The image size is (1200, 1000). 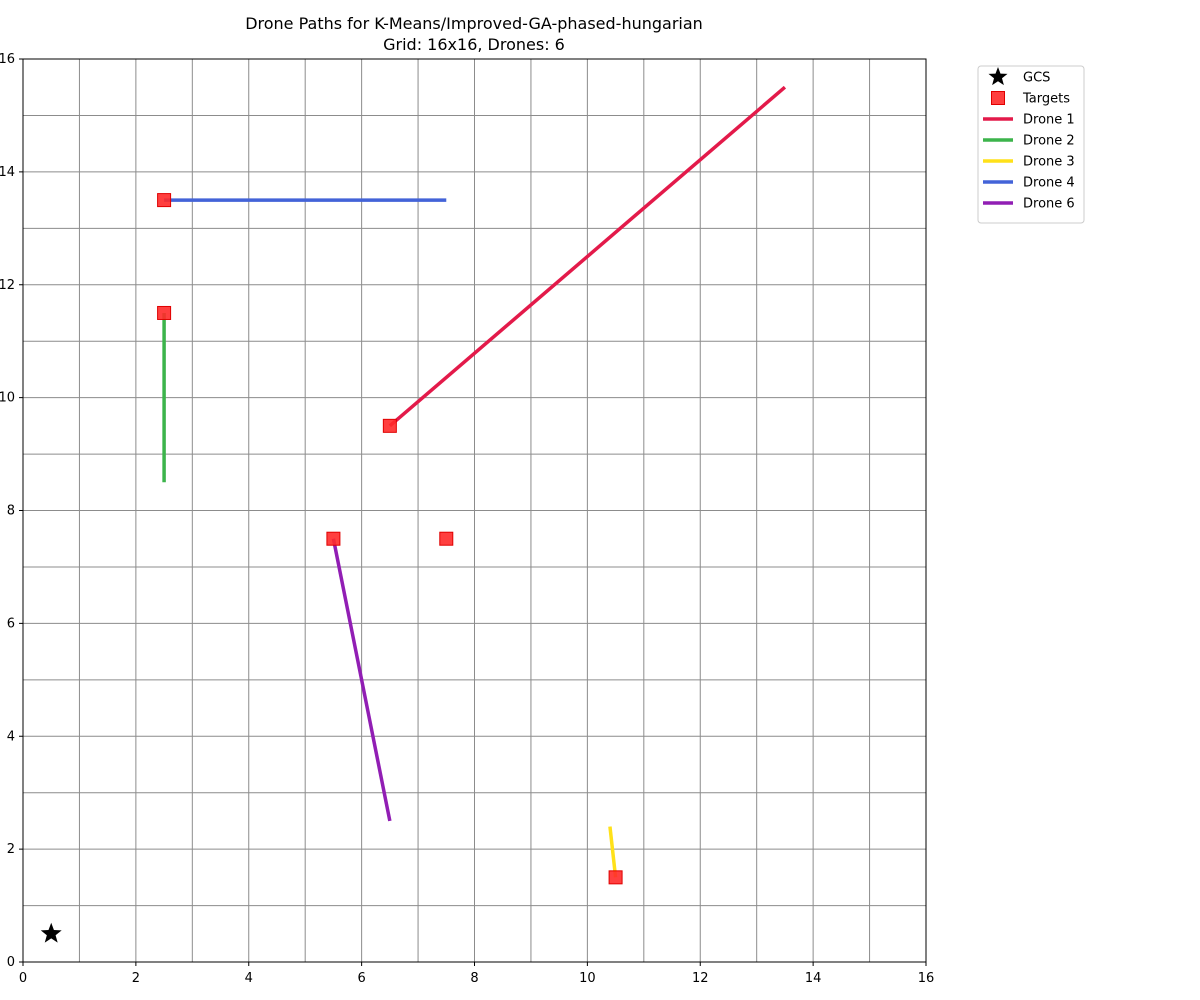 What do you see at coordinates (51, 932) in the screenshot?
I see `gcs-marker` at bounding box center [51, 932].